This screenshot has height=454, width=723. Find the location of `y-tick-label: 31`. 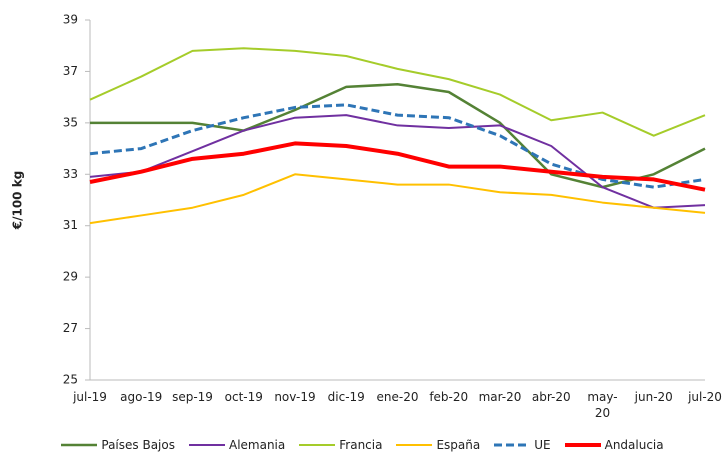

y-tick-label: 31 is located at coordinates (70, 225).